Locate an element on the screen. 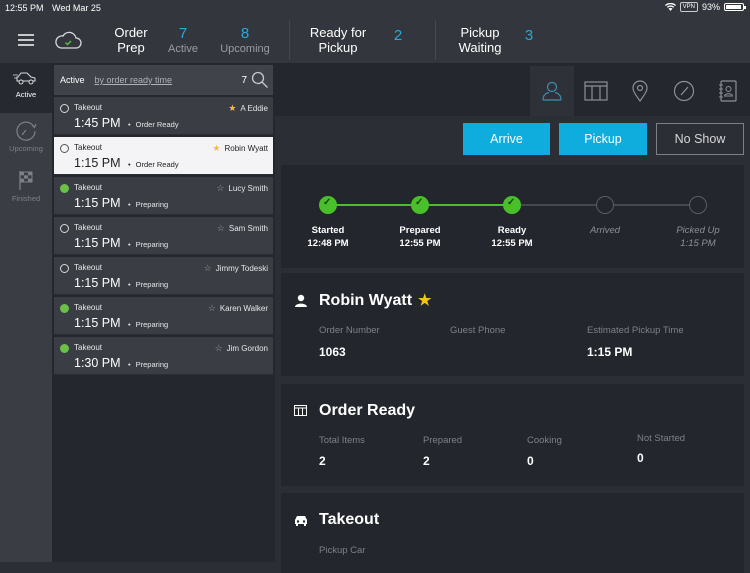 The image size is (750, 573). takeout-card: Takeout Pickup Car is located at coordinates (512, 533).